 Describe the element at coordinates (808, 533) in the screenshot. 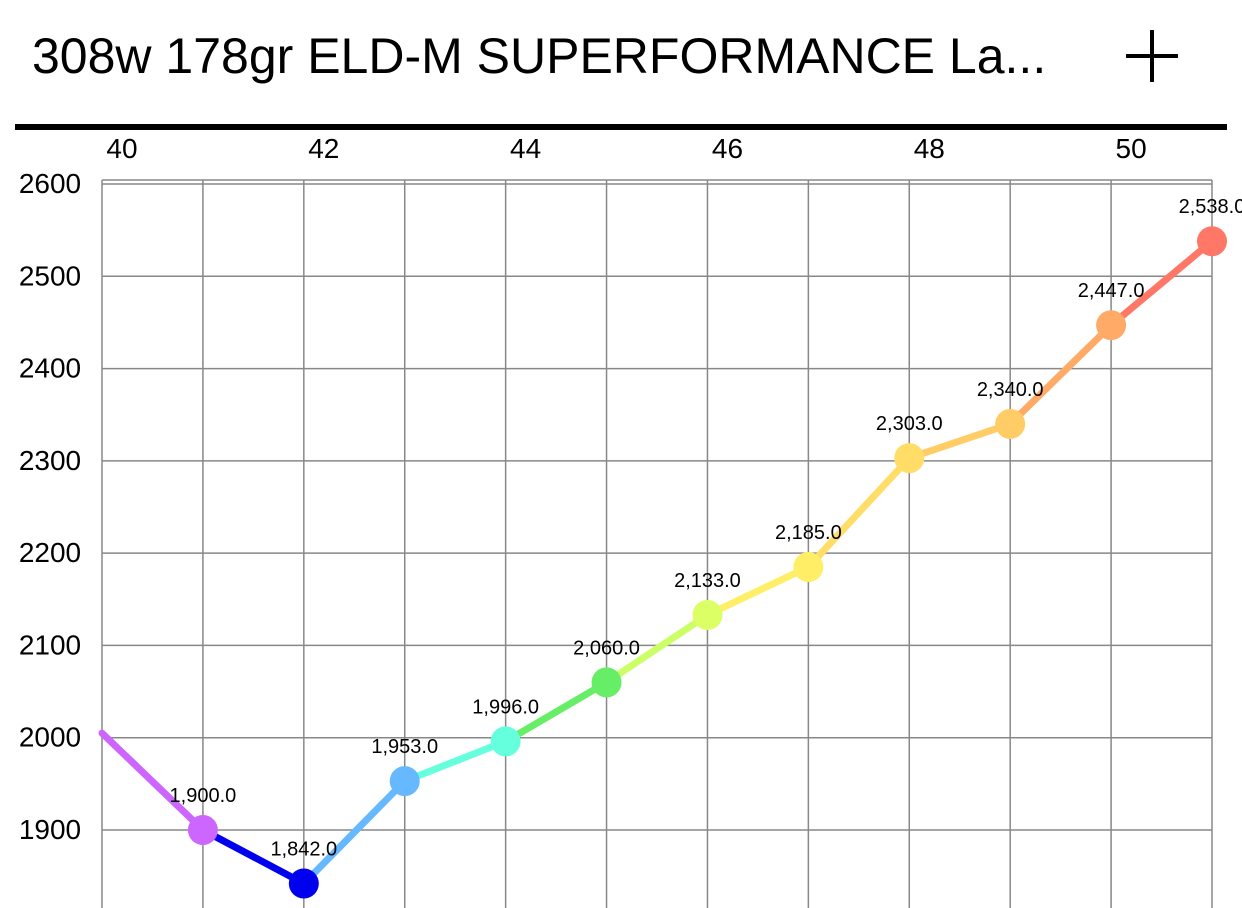

I see `data-label: 2,185.0` at that location.